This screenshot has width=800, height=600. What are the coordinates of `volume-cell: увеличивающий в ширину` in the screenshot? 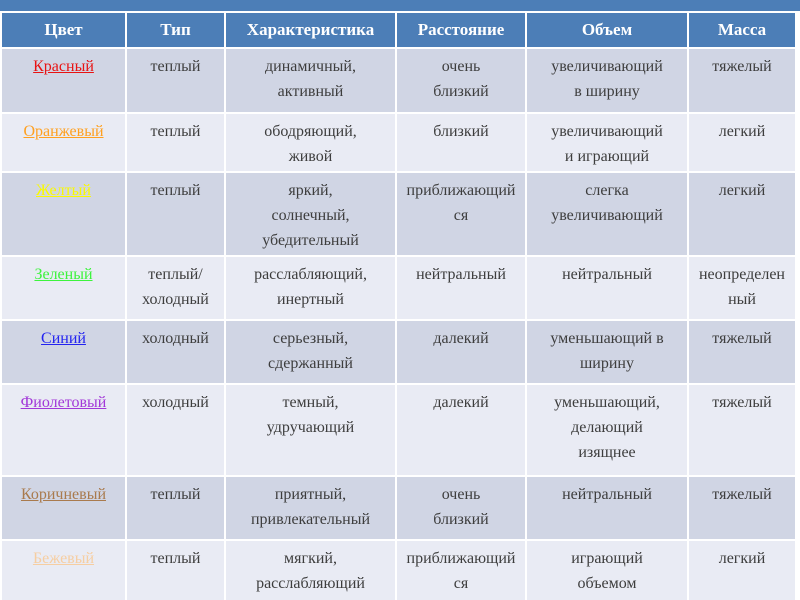 It's located at (607, 80).